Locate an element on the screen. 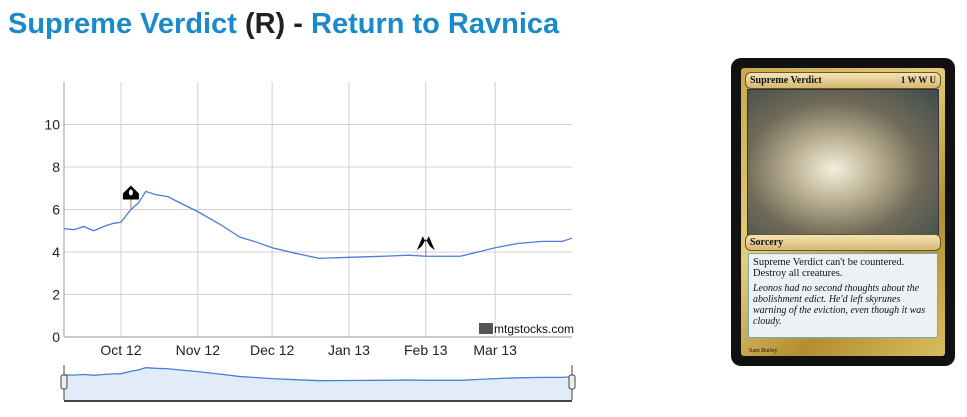 The width and height of the screenshot is (967, 417). card-title-bar: Supreme Verdict 1 W W U is located at coordinates (843, 80).